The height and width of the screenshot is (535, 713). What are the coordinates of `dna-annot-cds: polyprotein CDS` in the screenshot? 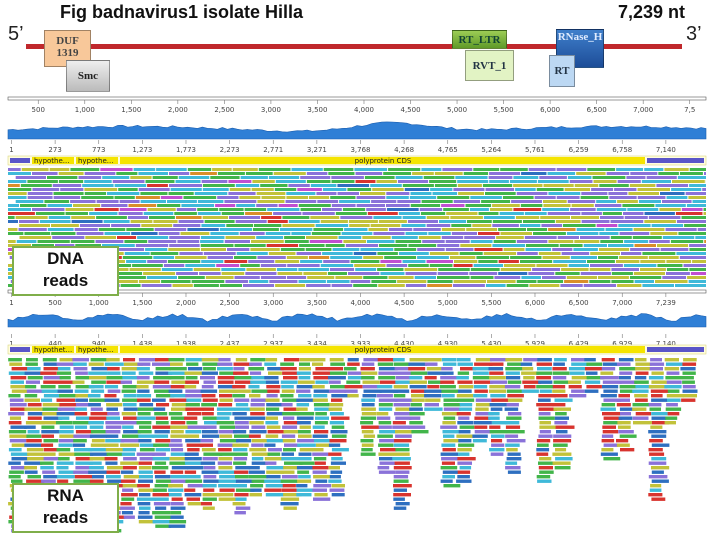 It's located at (383, 161).